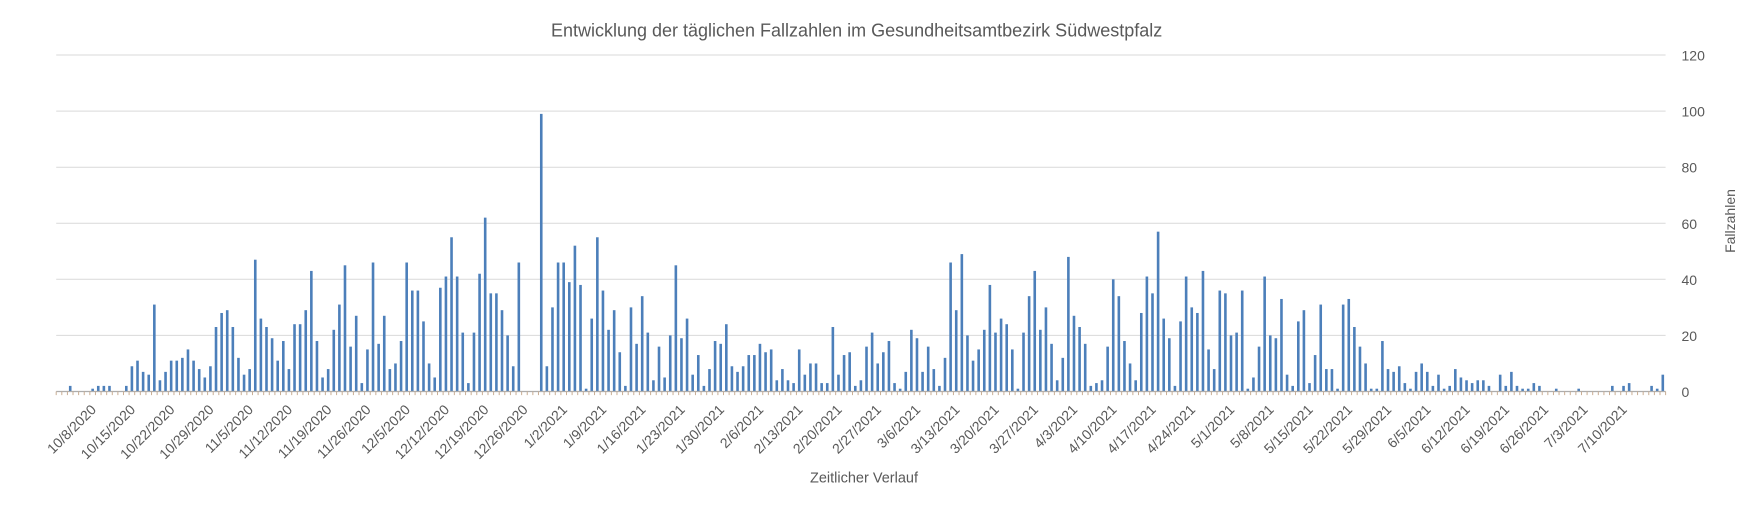  What do you see at coordinates (1690, 280) in the screenshot?
I see `svg-text: 40` at bounding box center [1690, 280].